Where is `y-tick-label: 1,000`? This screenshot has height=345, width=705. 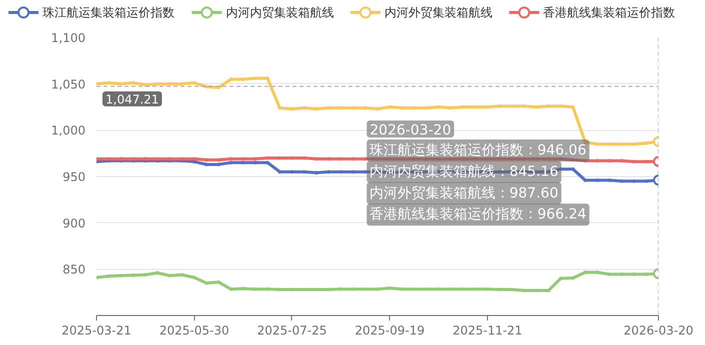
y-tick-label: 1,000 is located at coordinates (68, 131).